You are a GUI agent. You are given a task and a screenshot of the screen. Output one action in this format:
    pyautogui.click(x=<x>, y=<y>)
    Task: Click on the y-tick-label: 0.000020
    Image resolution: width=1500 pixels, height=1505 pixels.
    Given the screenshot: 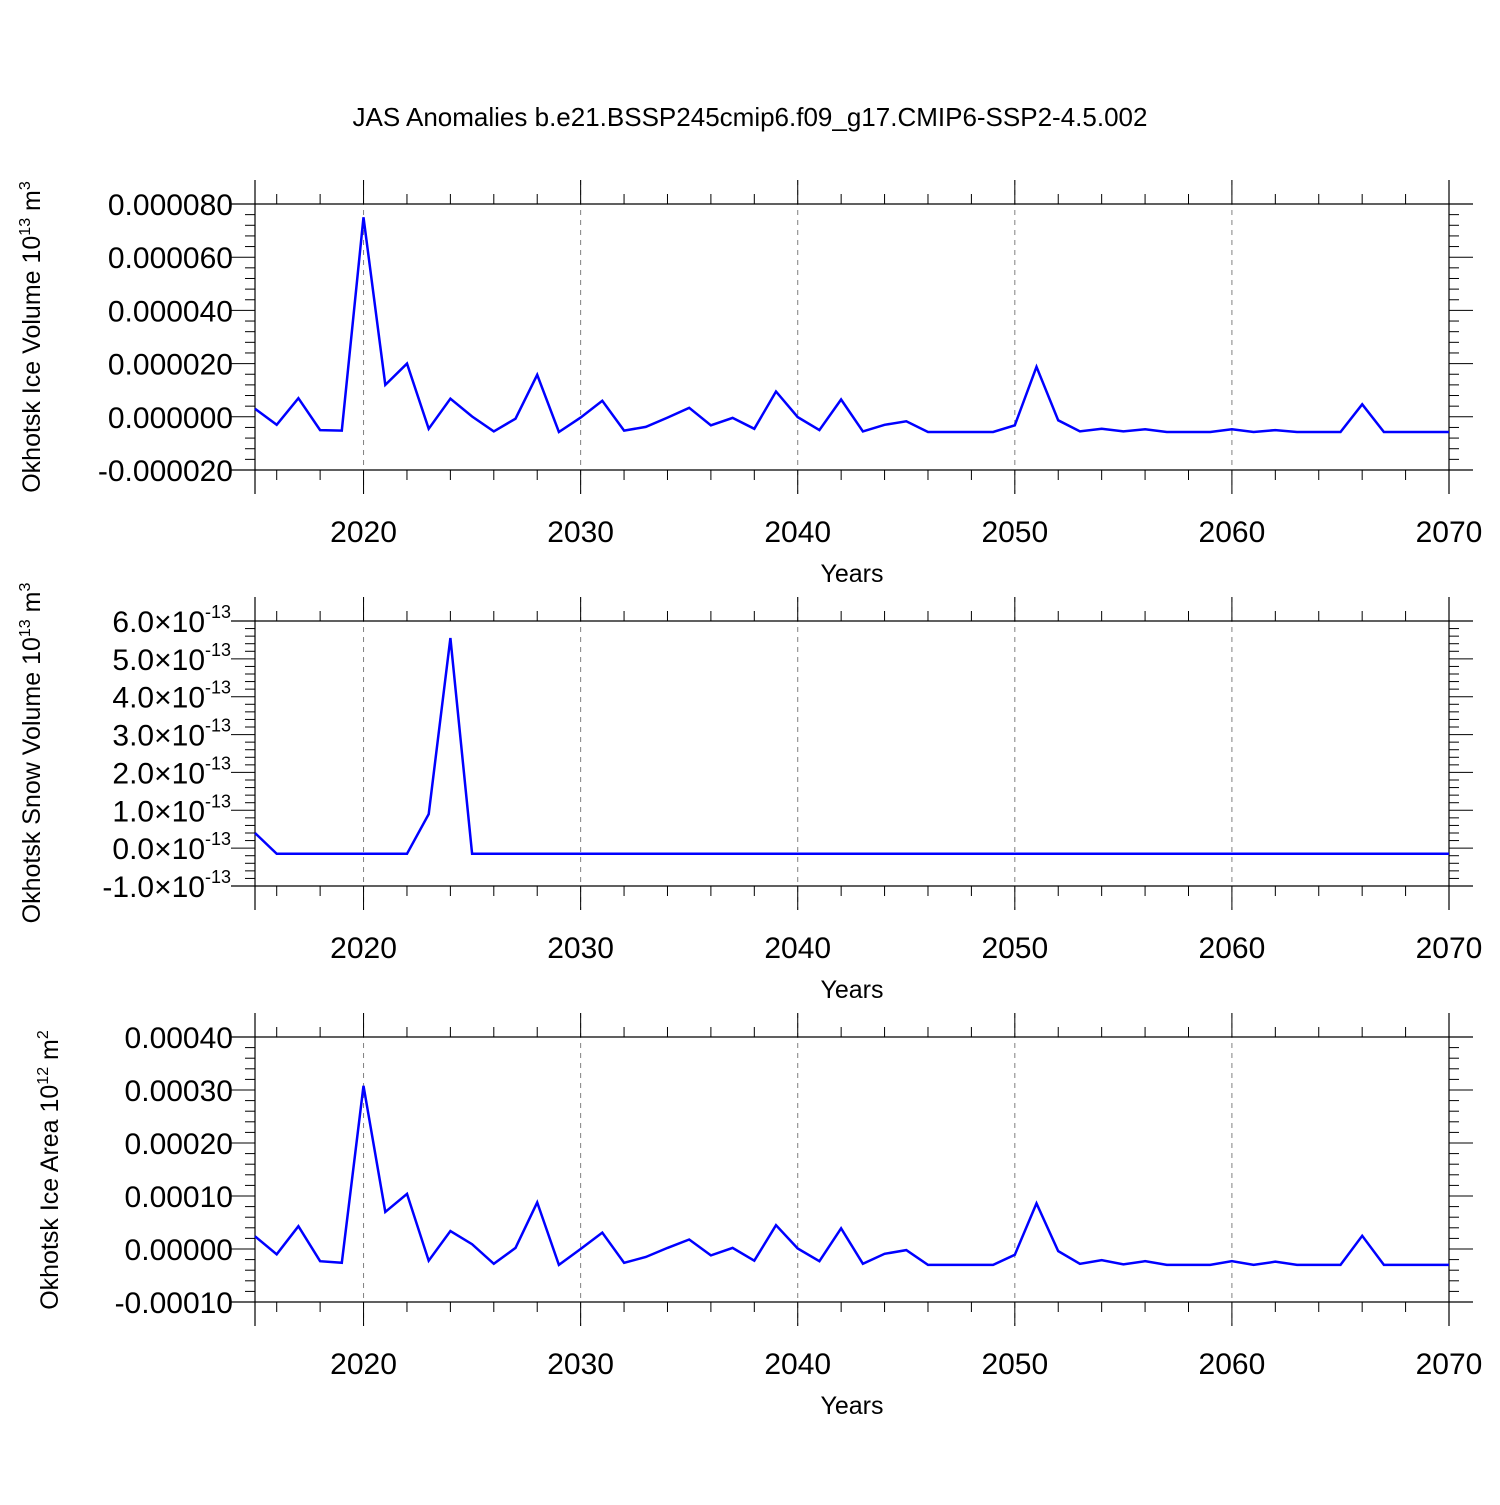 What is the action you would take?
    pyautogui.click(x=170, y=365)
    